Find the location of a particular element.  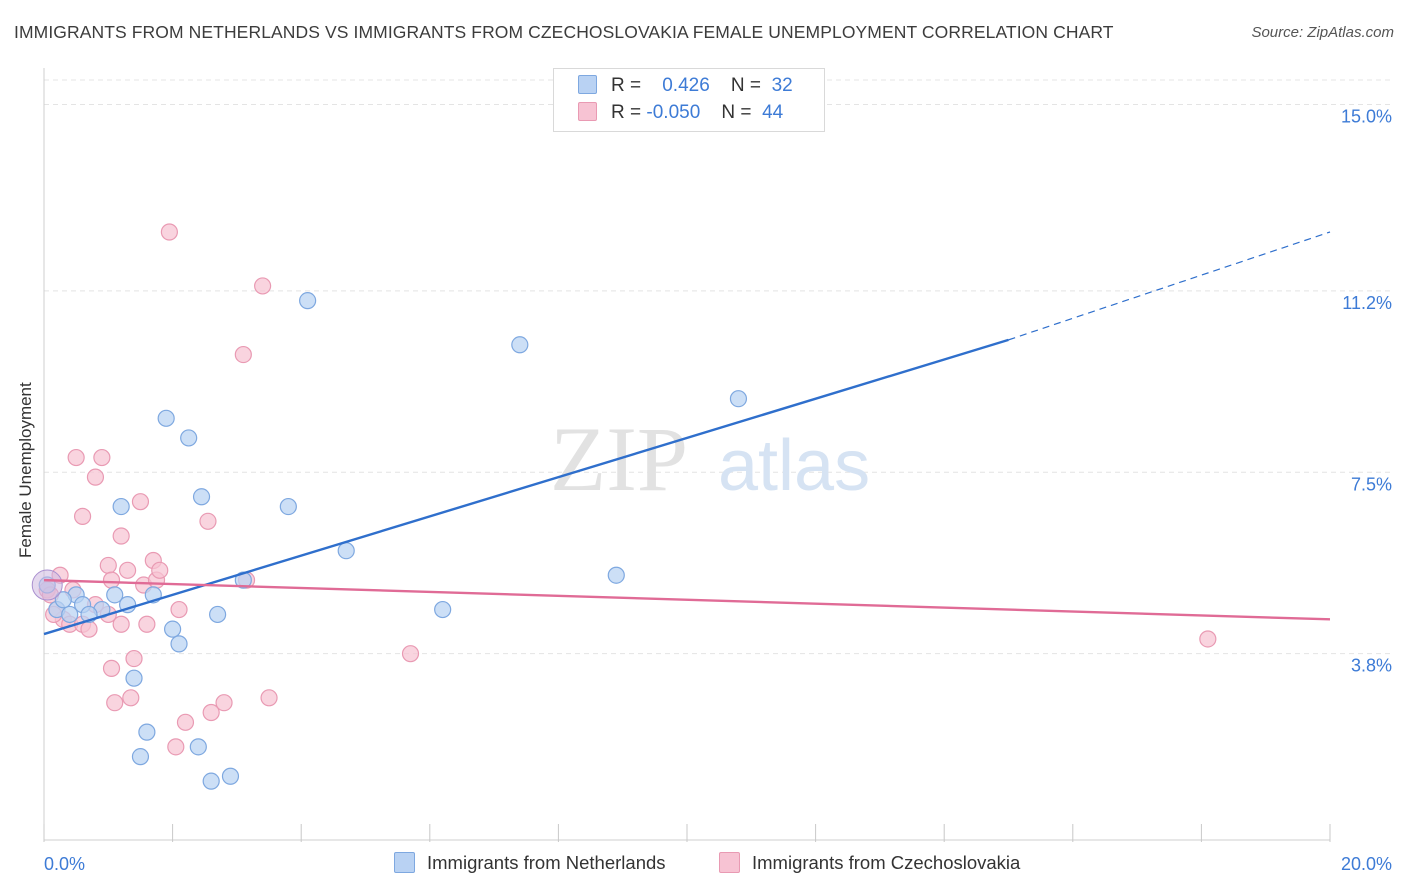

n-value-czechoslovakia: 44 is located at coordinates (773, 112).